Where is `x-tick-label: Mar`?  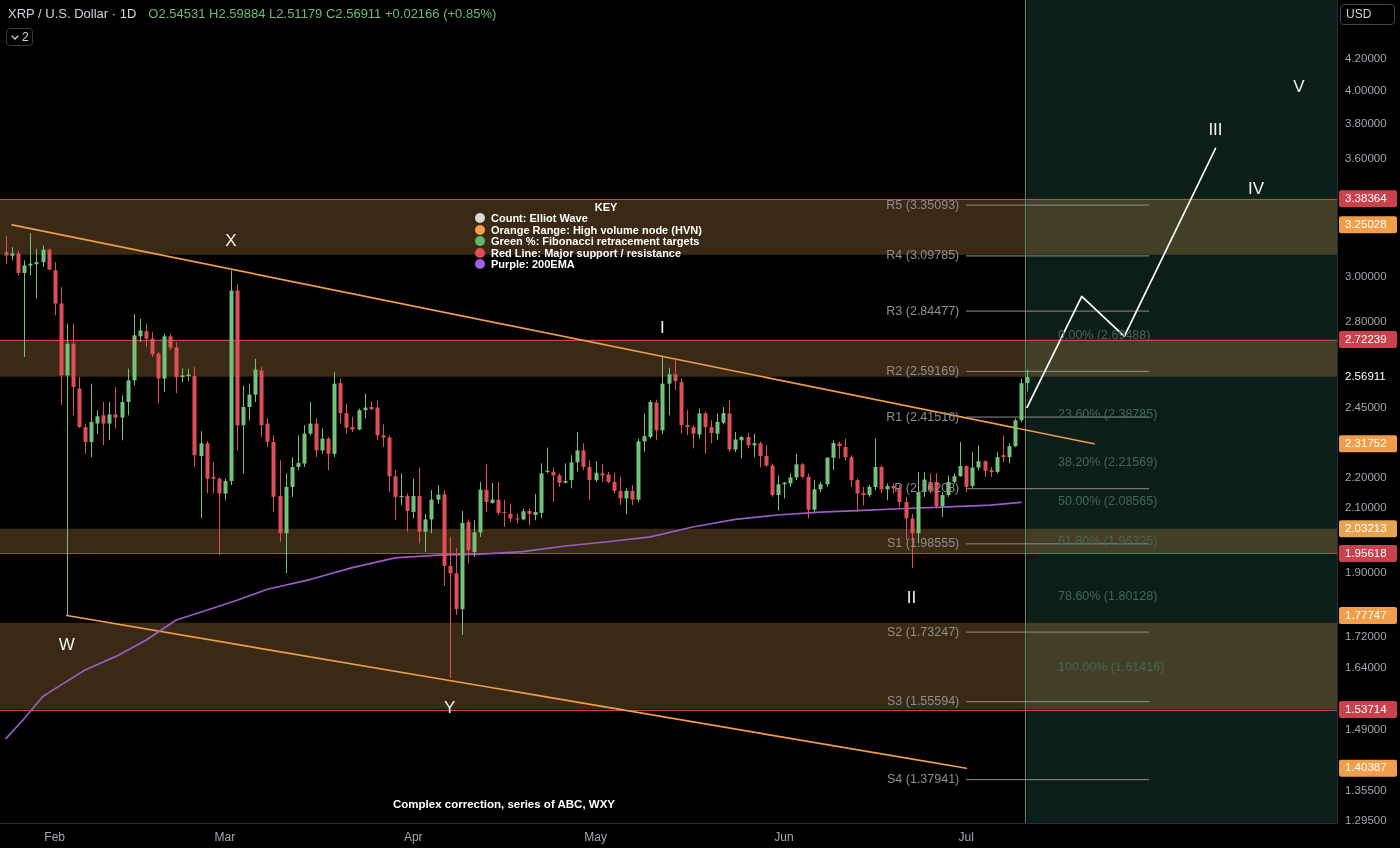 x-tick-label: Mar is located at coordinates (225, 836).